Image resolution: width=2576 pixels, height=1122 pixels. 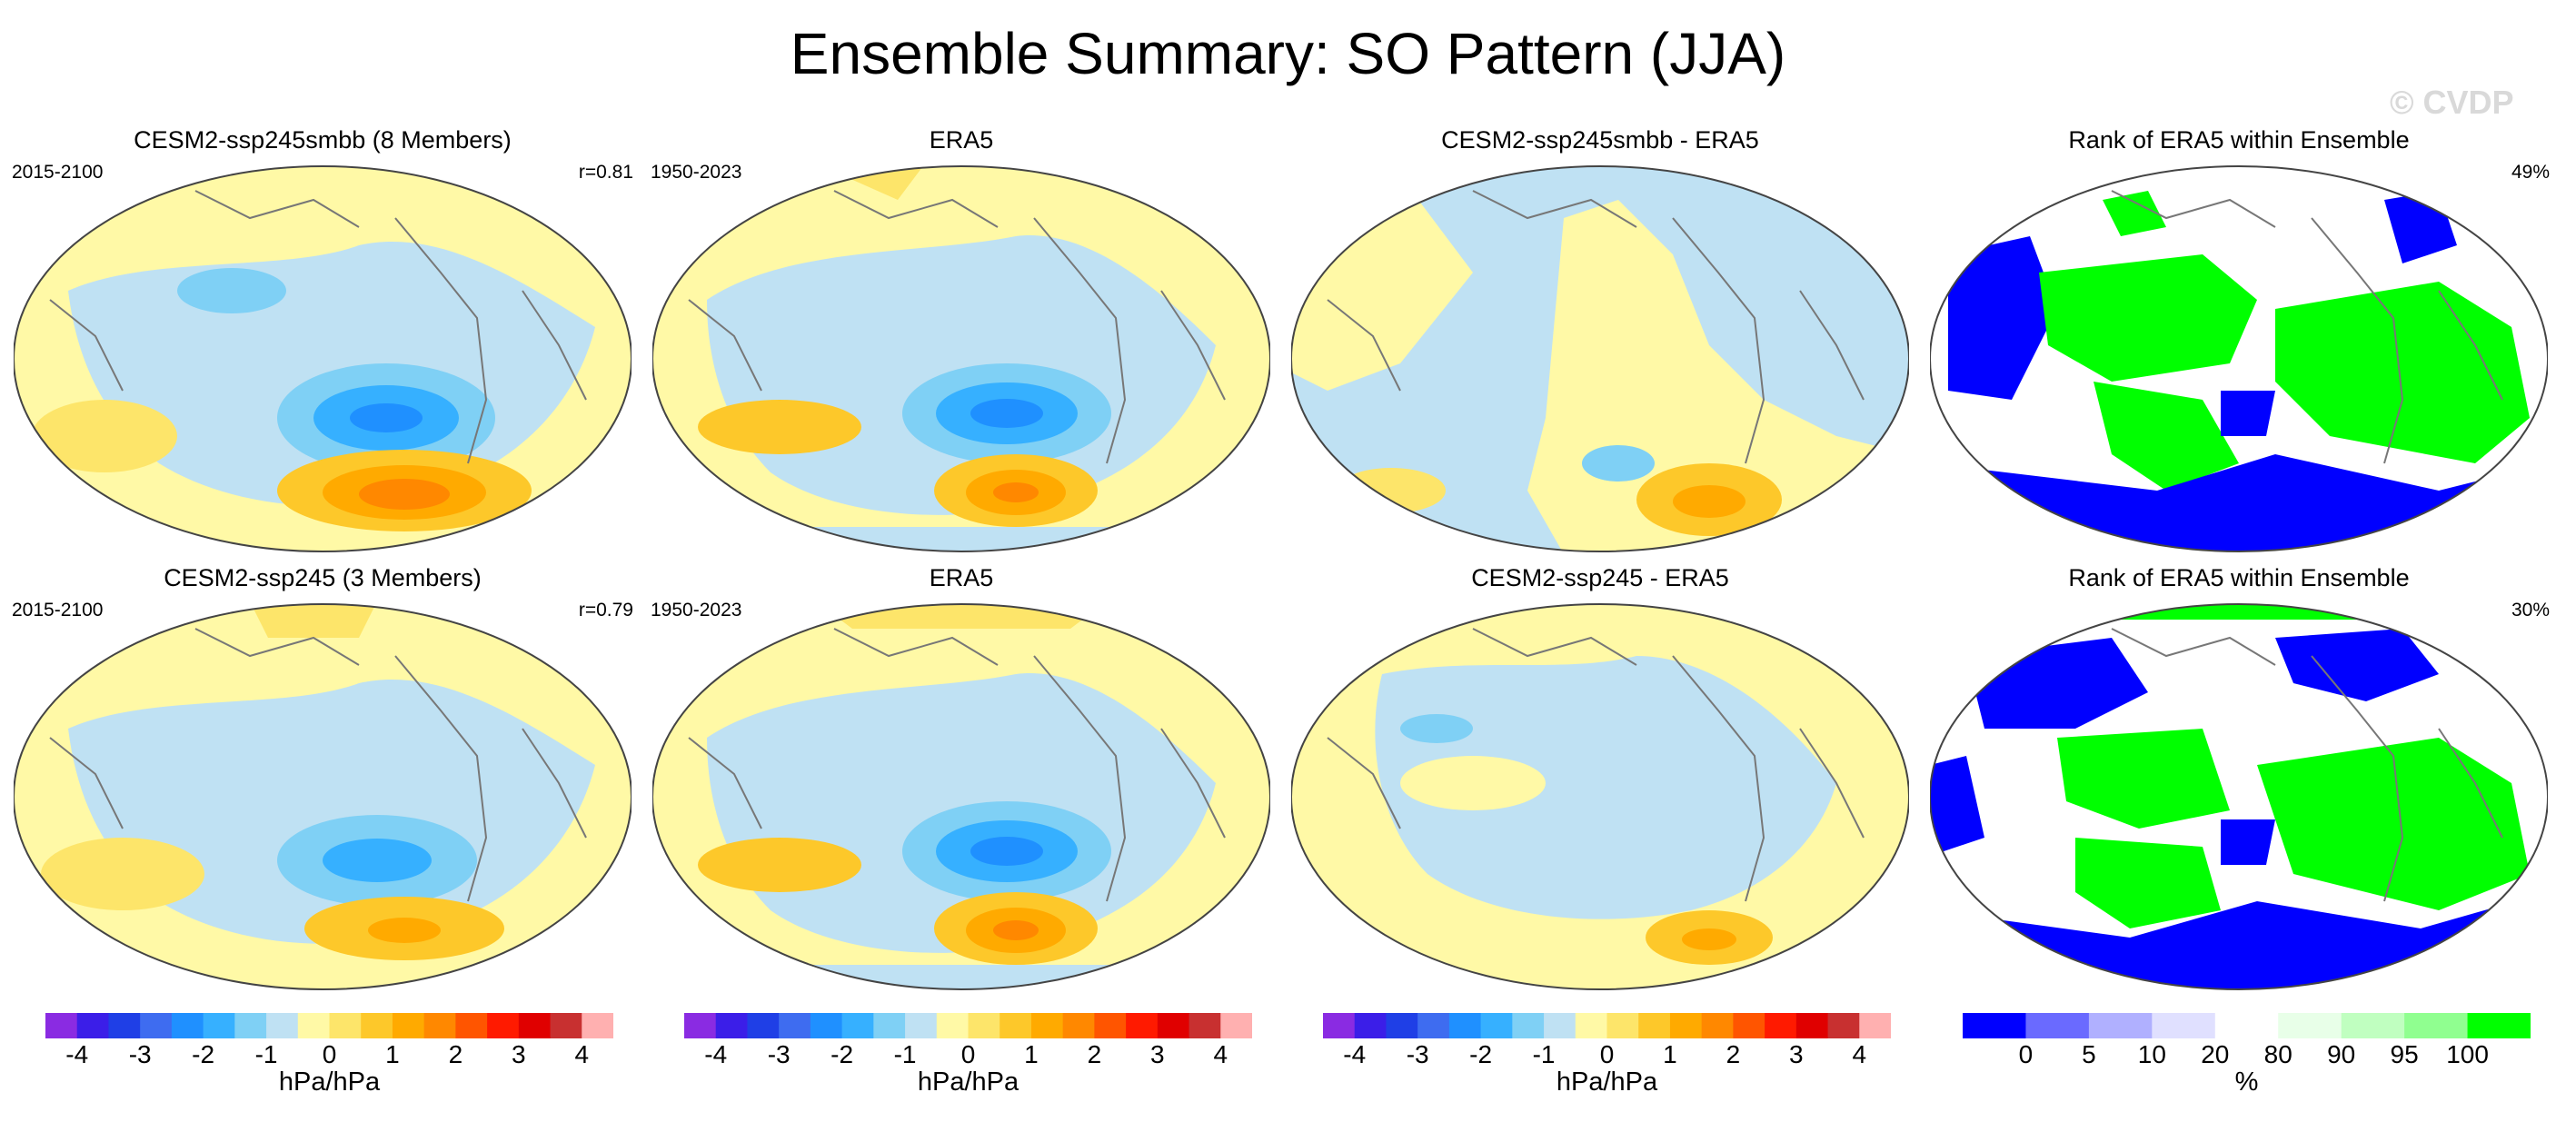 What do you see at coordinates (2247, 1056) in the screenshot?
I see `colorbar-ticks: 0 5 10 20 80 90 95 100` at bounding box center [2247, 1056].